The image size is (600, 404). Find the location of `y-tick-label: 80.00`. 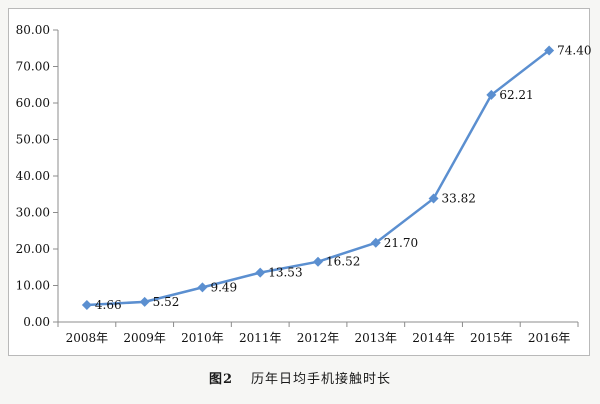

y-tick-label: 80.00 is located at coordinates (33, 30).